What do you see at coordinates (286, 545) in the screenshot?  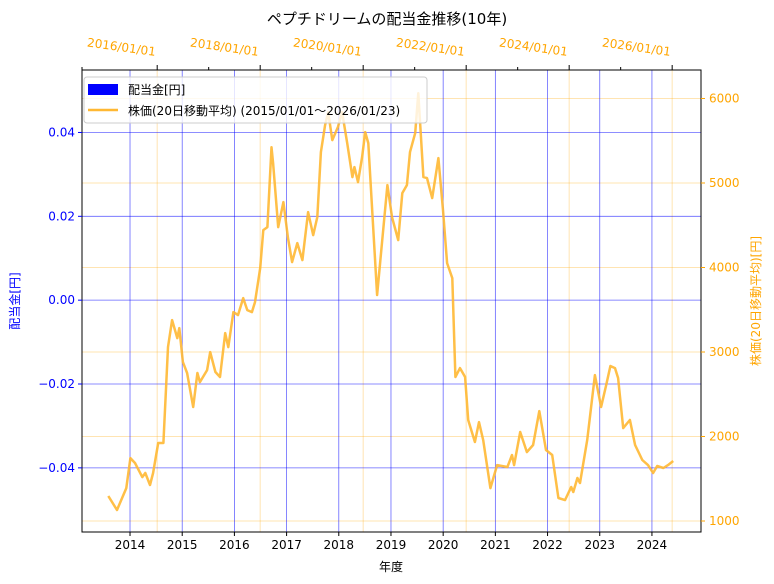 I see `x-tick-label: 2017` at bounding box center [286, 545].